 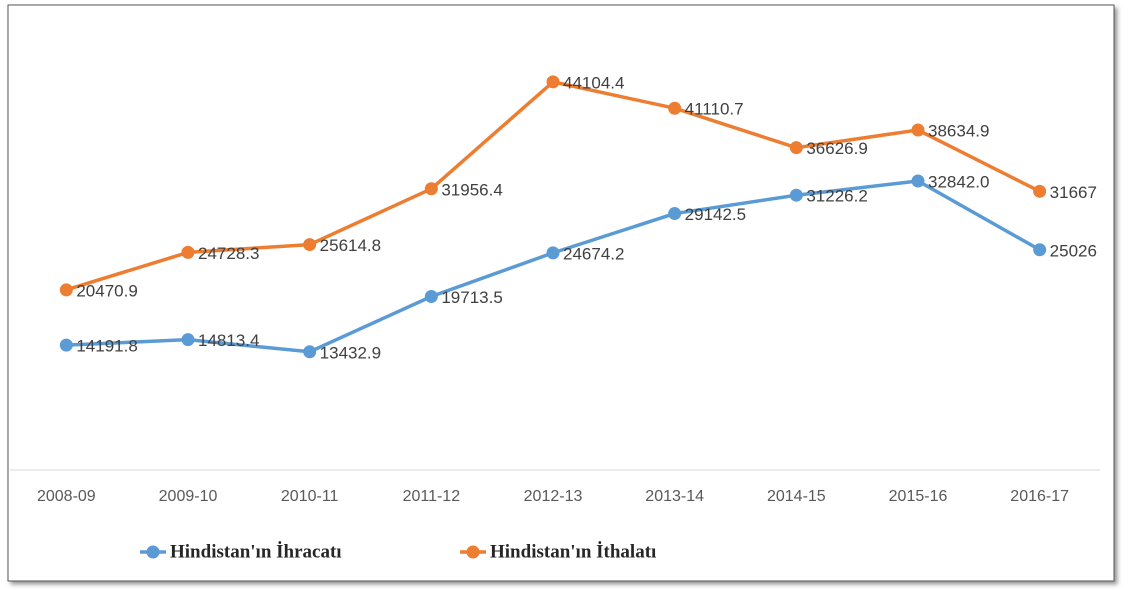 I want to click on data-label: 38634.9, so click(x=958, y=130).